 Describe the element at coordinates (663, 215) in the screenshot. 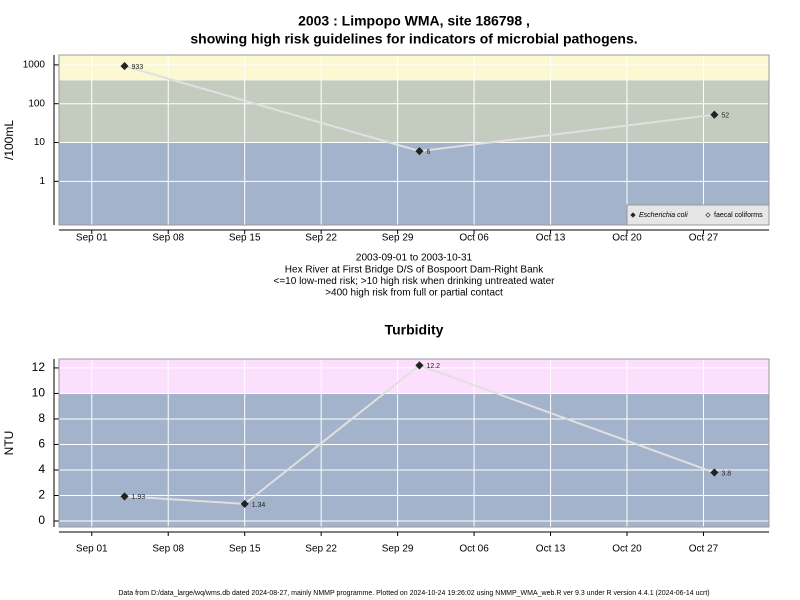

I see `legend-label: Escherichia coli` at that location.